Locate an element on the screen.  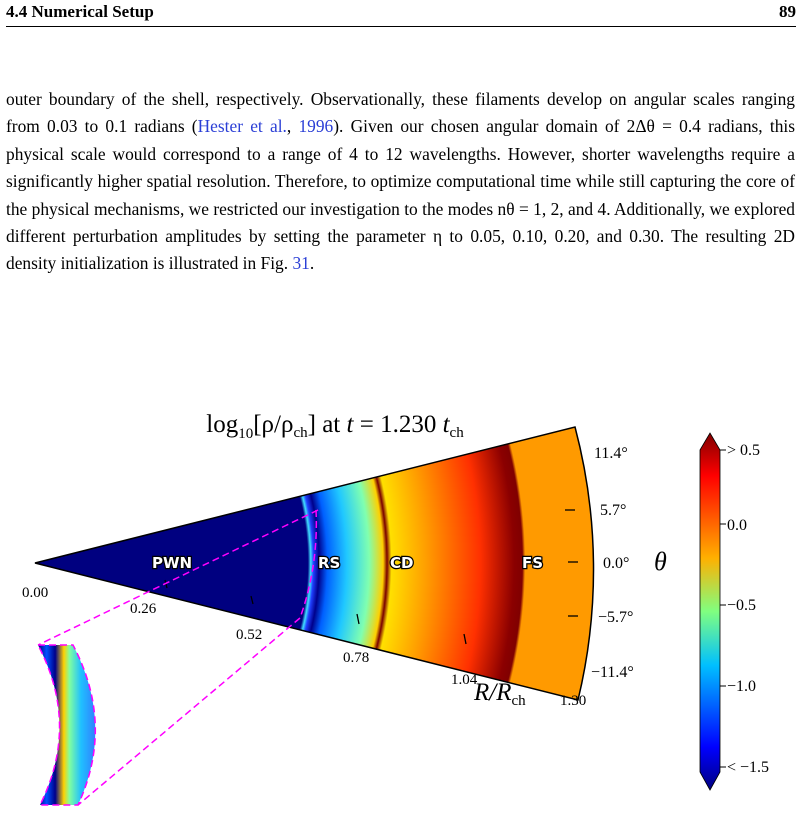
r-tick-label: 0.00 is located at coordinates (35, 593).